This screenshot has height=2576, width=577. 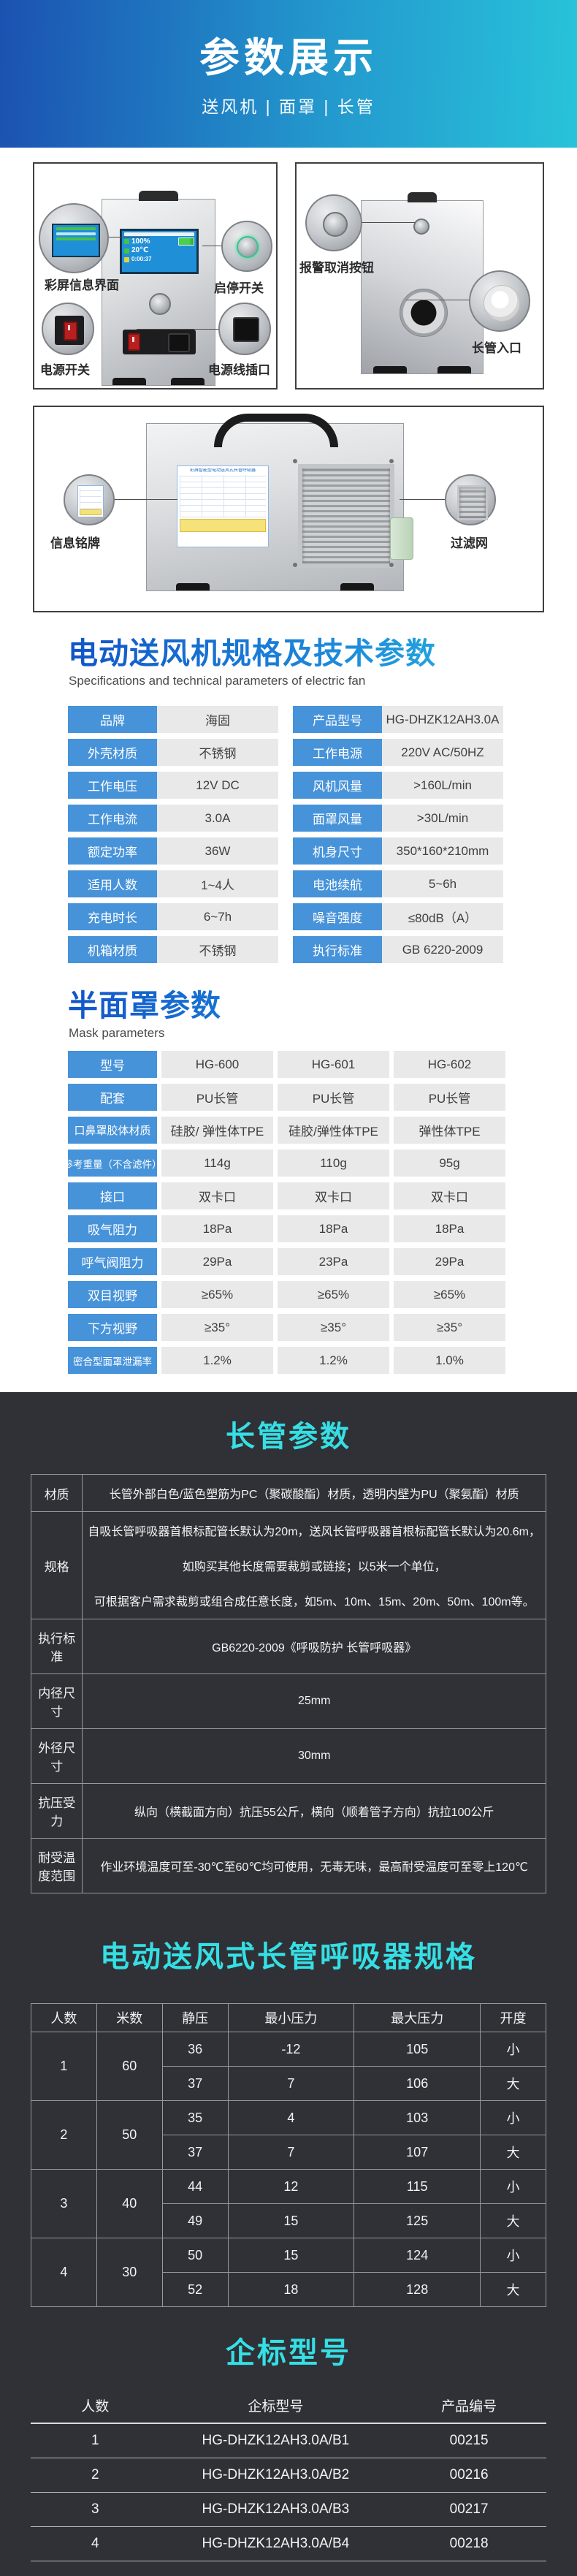 What do you see at coordinates (275, 2475) in the screenshot?
I see `model-value-cell: HG-DHZK12AH3.0A/B2` at bounding box center [275, 2475].